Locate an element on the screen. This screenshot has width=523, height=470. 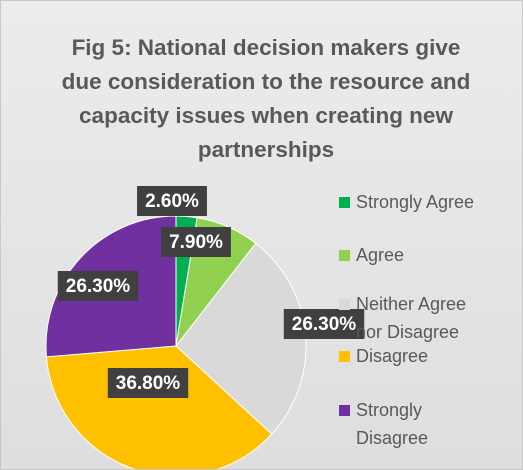
pie-slice is located at coordinates (159, 407).